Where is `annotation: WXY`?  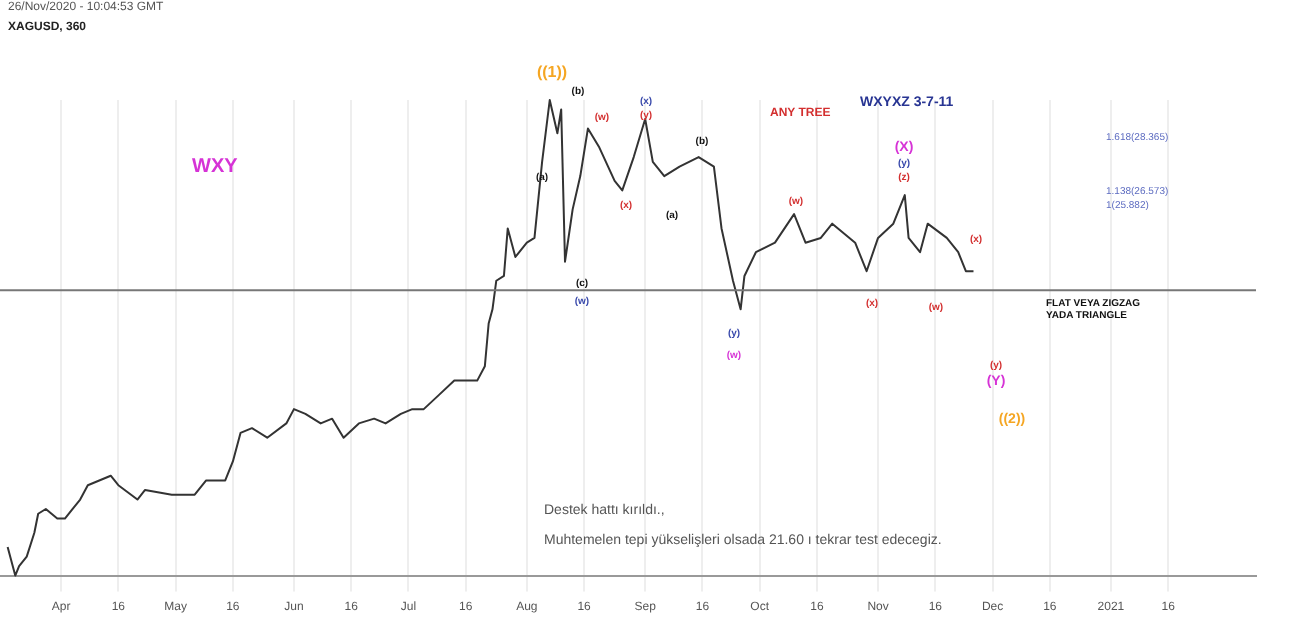 annotation: WXY is located at coordinates (215, 167).